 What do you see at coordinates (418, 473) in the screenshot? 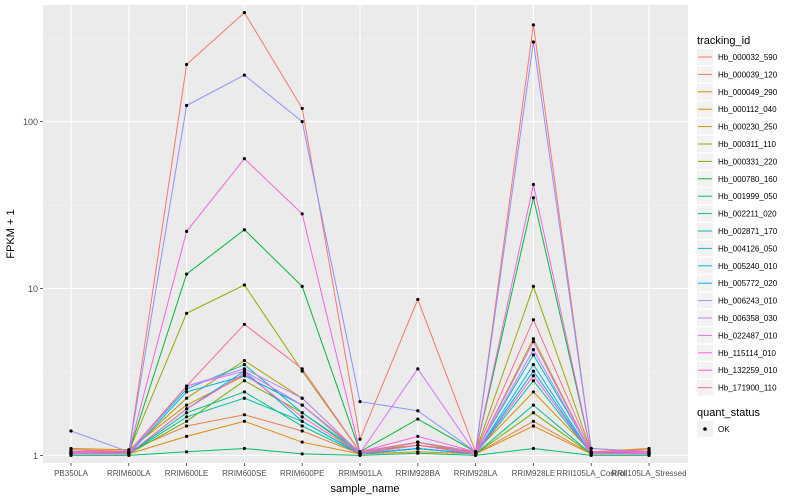
I see `x-tick-label: RRIM928BA` at bounding box center [418, 473].